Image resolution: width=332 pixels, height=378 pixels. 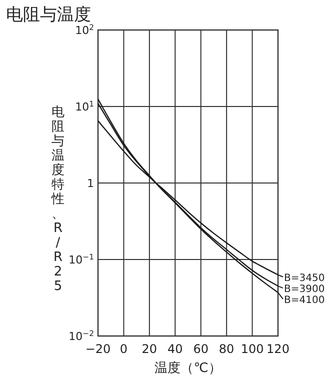 What do you see at coordinates (188, 368) in the screenshot?
I see `x-axis-title: 温度（℃）` at bounding box center [188, 368].